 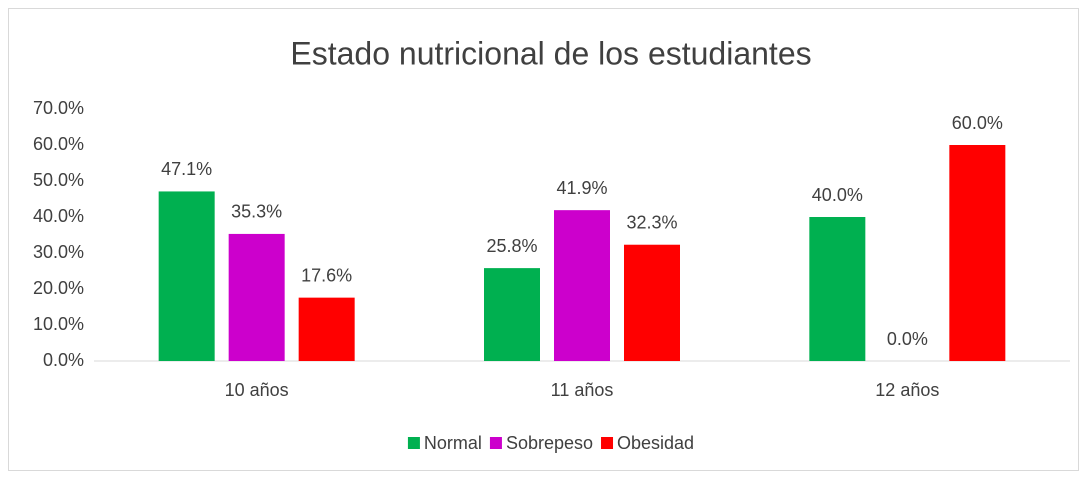 What do you see at coordinates (58, 324) in the screenshot?
I see `y-tick-label: 10.0%` at bounding box center [58, 324].